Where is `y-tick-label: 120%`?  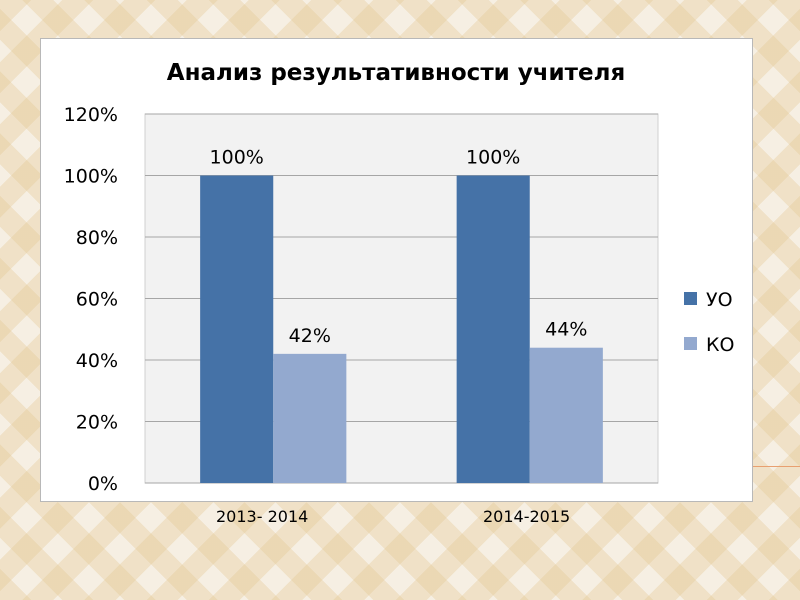 y-tick-label: 120% is located at coordinates (91, 115).